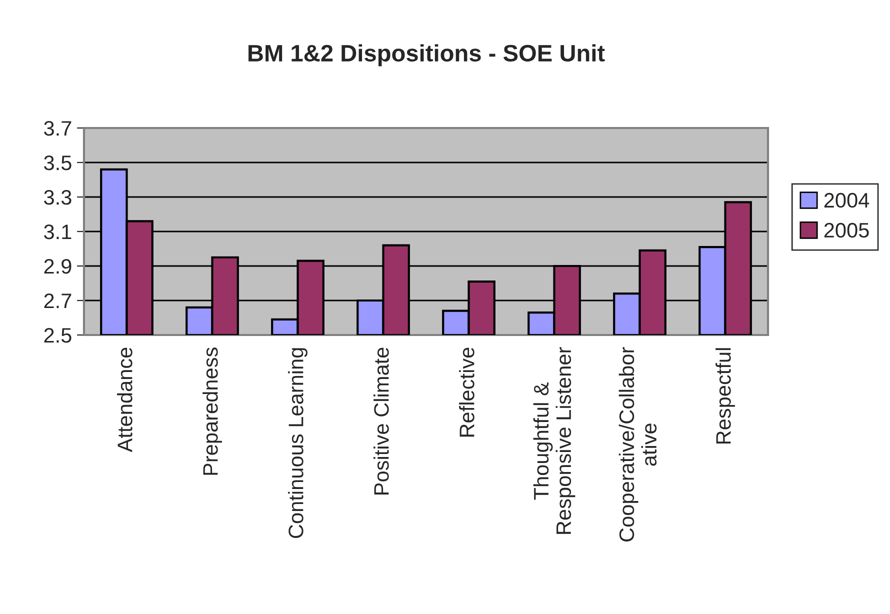 The height and width of the screenshot is (614, 890). What do you see at coordinates (124, 400) in the screenshot?
I see `x-tick-label: Attendance` at bounding box center [124, 400].